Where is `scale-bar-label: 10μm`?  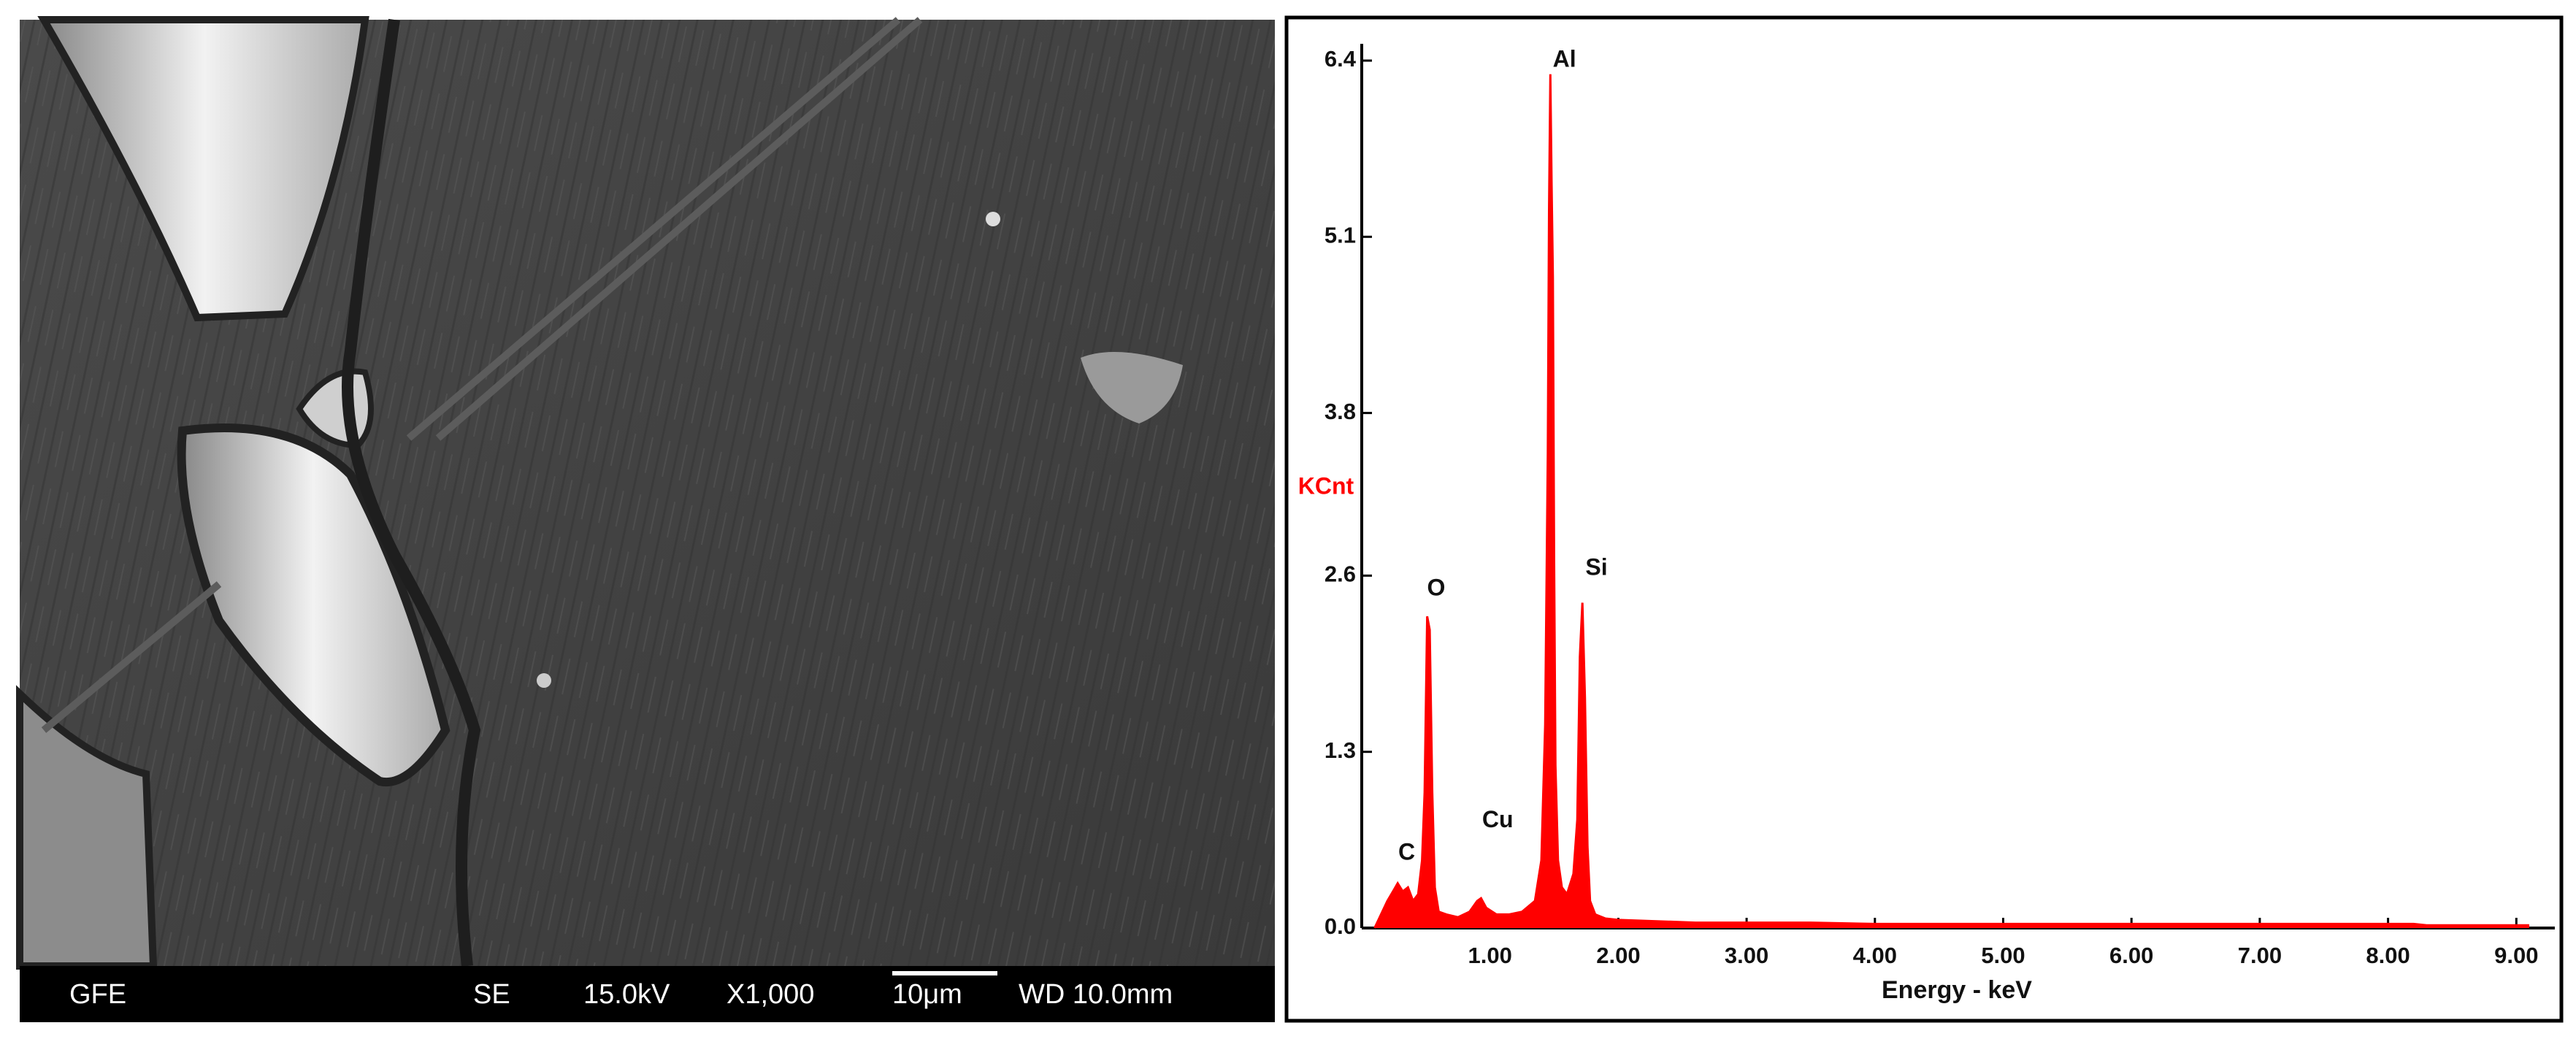 scale-bar-label: 10μm is located at coordinates (927, 994).